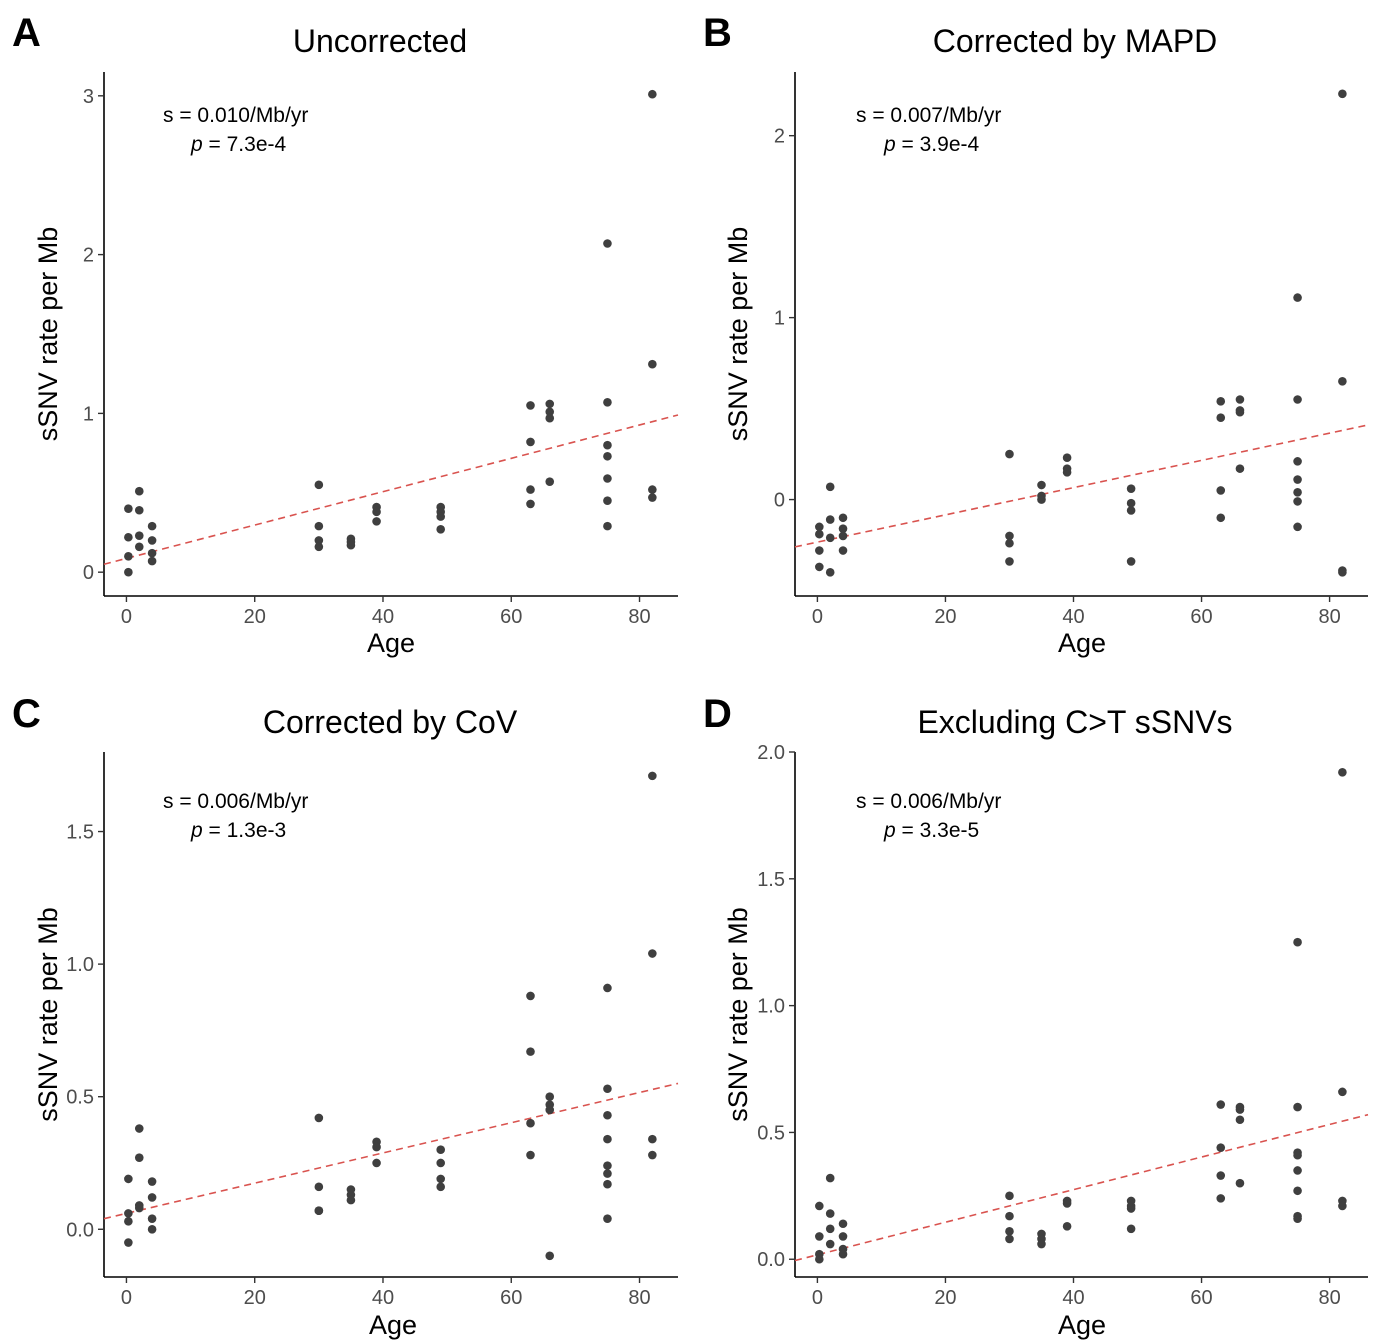  I want to click on slope-annotation: s = 0.006/Mb/yr, so click(235, 801).